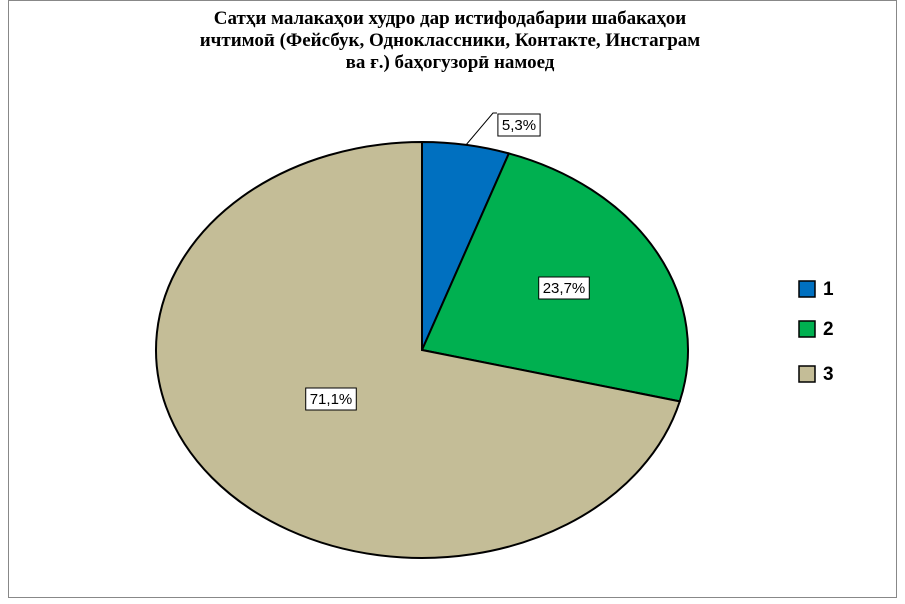 The width and height of the screenshot is (905, 604). What do you see at coordinates (828, 289) in the screenshot?
I see `legend-label: 1` at bounding box center [828, 289].